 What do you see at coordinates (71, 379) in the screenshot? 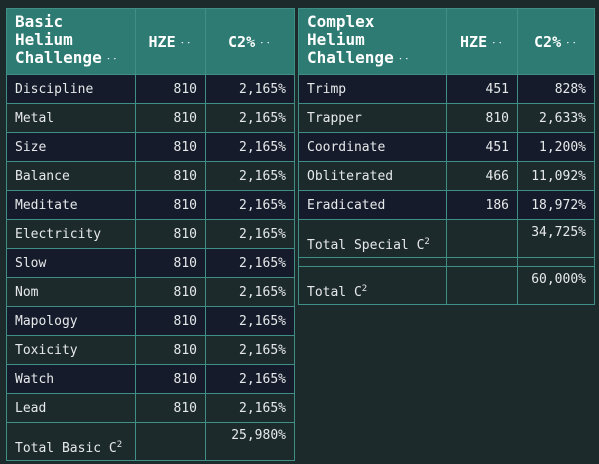
I see `challenge-name-cell: Watch` at bounding box center [71, 379].